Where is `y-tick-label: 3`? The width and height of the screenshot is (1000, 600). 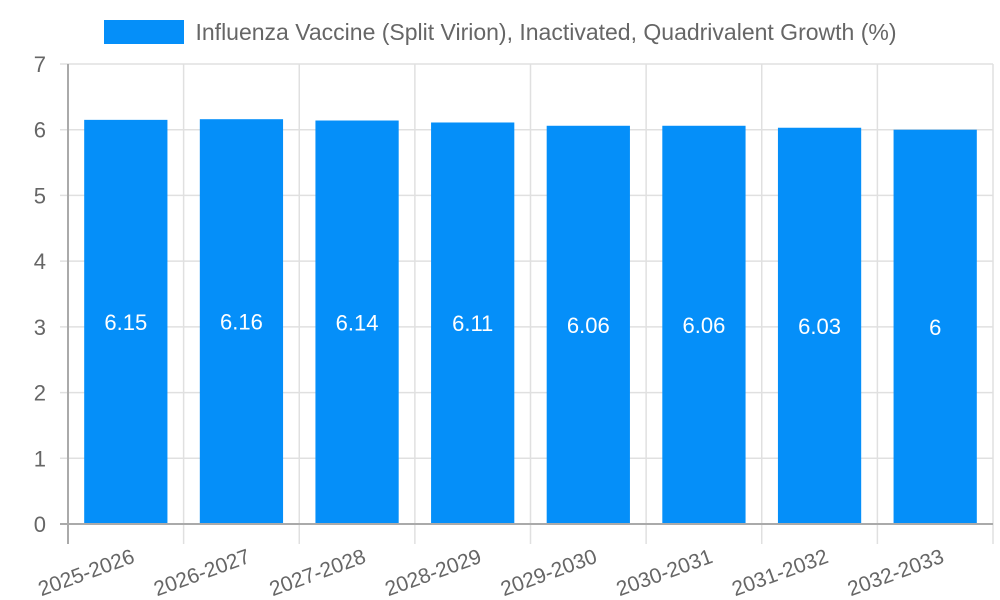 y-tick-label: 3 is located at coordinates (40, 327).